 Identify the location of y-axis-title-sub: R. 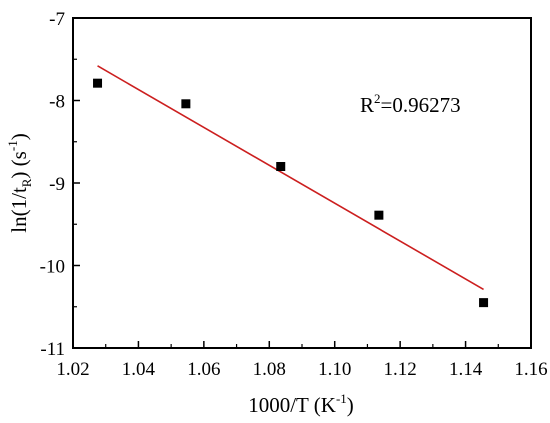
(26, 182).